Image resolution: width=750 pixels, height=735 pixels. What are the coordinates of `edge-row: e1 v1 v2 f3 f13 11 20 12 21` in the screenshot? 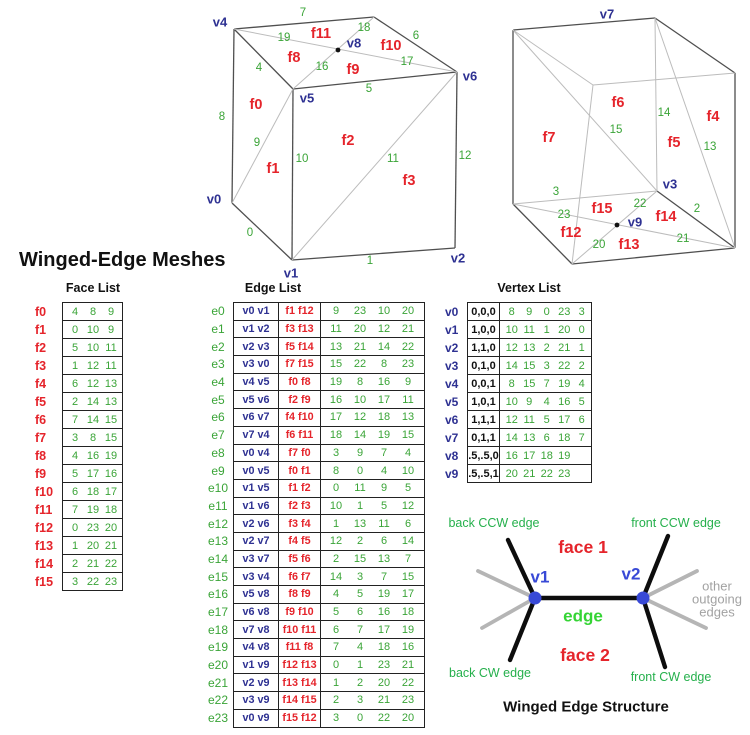 It's located at (314, 329).